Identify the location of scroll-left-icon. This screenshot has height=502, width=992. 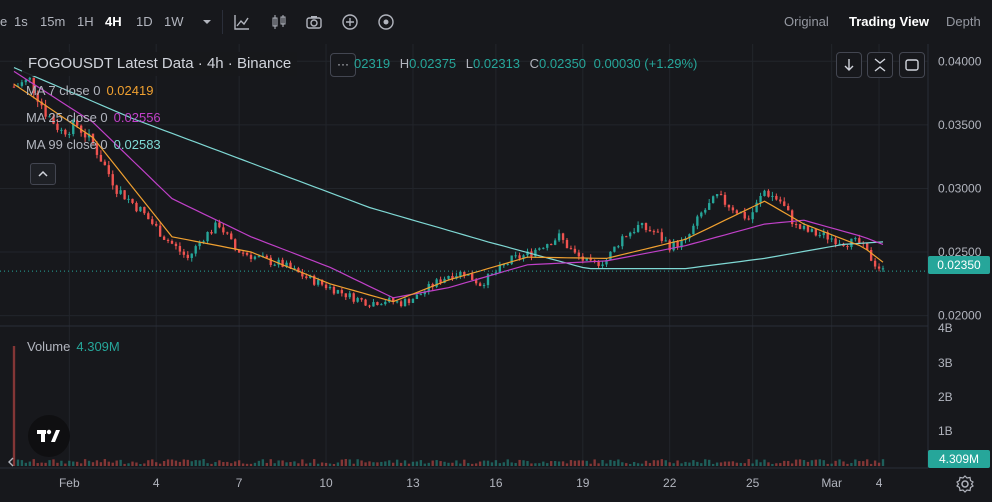
(11, 462).